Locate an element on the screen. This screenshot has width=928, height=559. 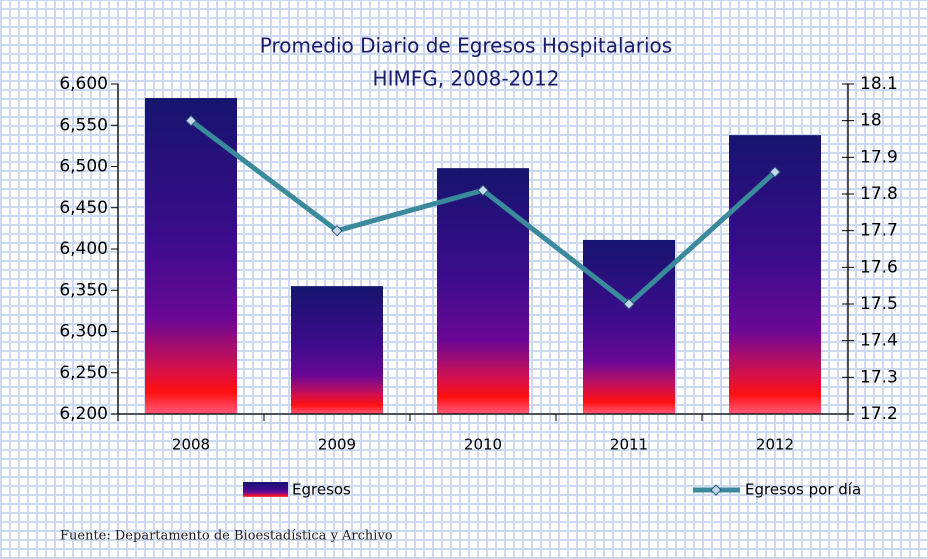
y2-tick-label: 18.1 is located at coordinates (879, 84).